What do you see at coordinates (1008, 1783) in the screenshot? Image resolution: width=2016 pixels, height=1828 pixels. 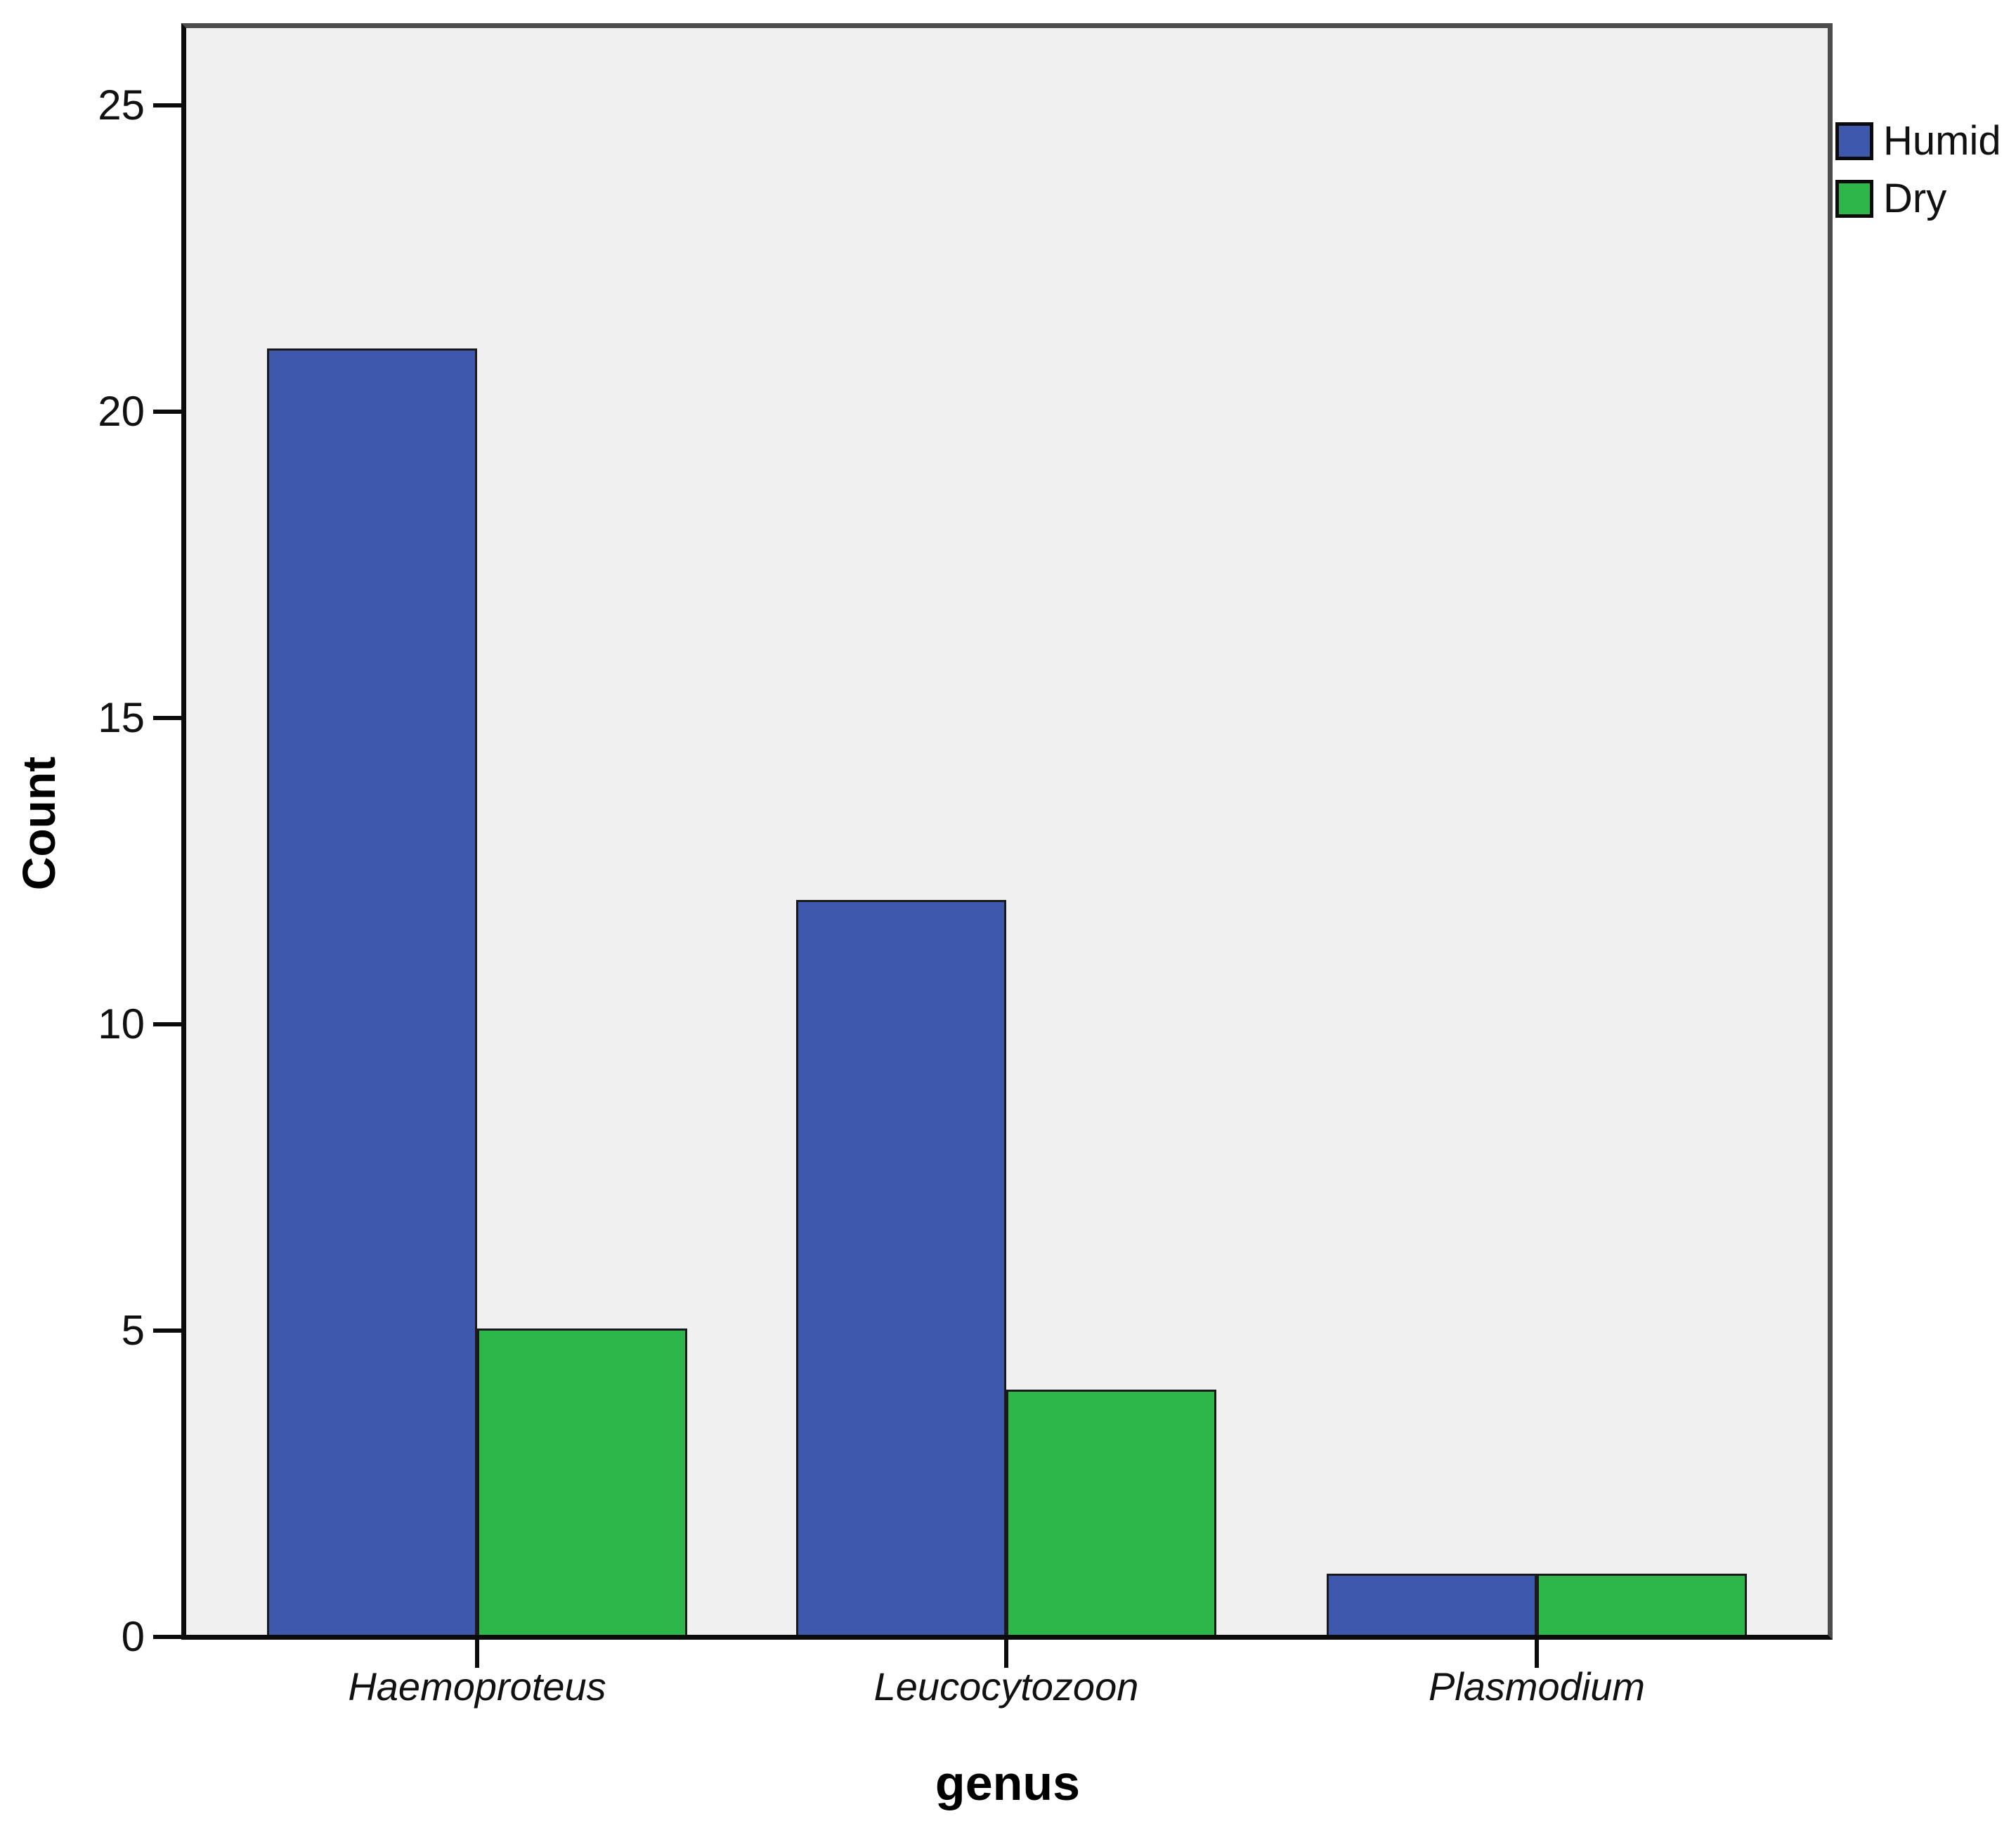 I see `x-axis-title: genus` at bounding box center [1008, 1783].